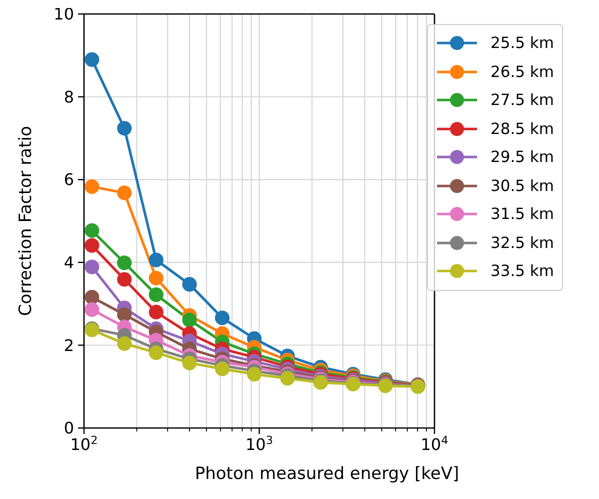  I want to click on y-tick-label: 10, so click(64, 14).